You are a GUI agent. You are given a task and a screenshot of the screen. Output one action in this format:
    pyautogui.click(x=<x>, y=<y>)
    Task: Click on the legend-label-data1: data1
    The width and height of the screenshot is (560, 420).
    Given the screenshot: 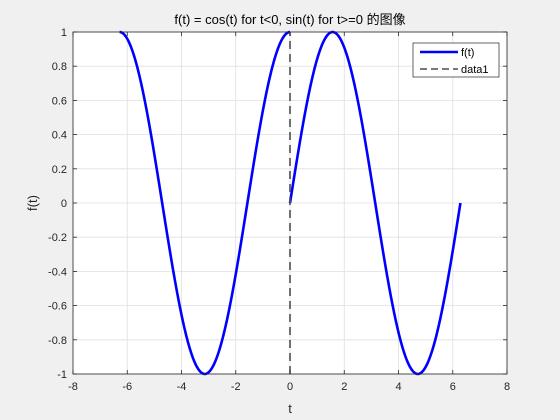 What is the action you would take?
    pyautogui.click(x=475, y=70)
    